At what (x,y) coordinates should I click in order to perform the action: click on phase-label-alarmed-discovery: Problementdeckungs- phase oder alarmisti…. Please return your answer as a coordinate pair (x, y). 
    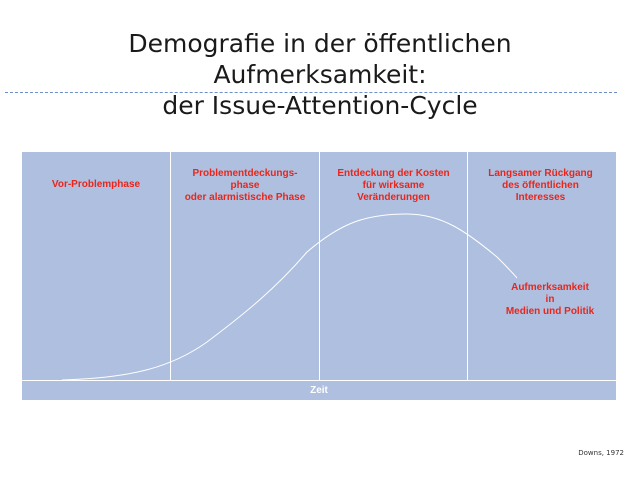
    Looking at the image, I should click on (245, 185).